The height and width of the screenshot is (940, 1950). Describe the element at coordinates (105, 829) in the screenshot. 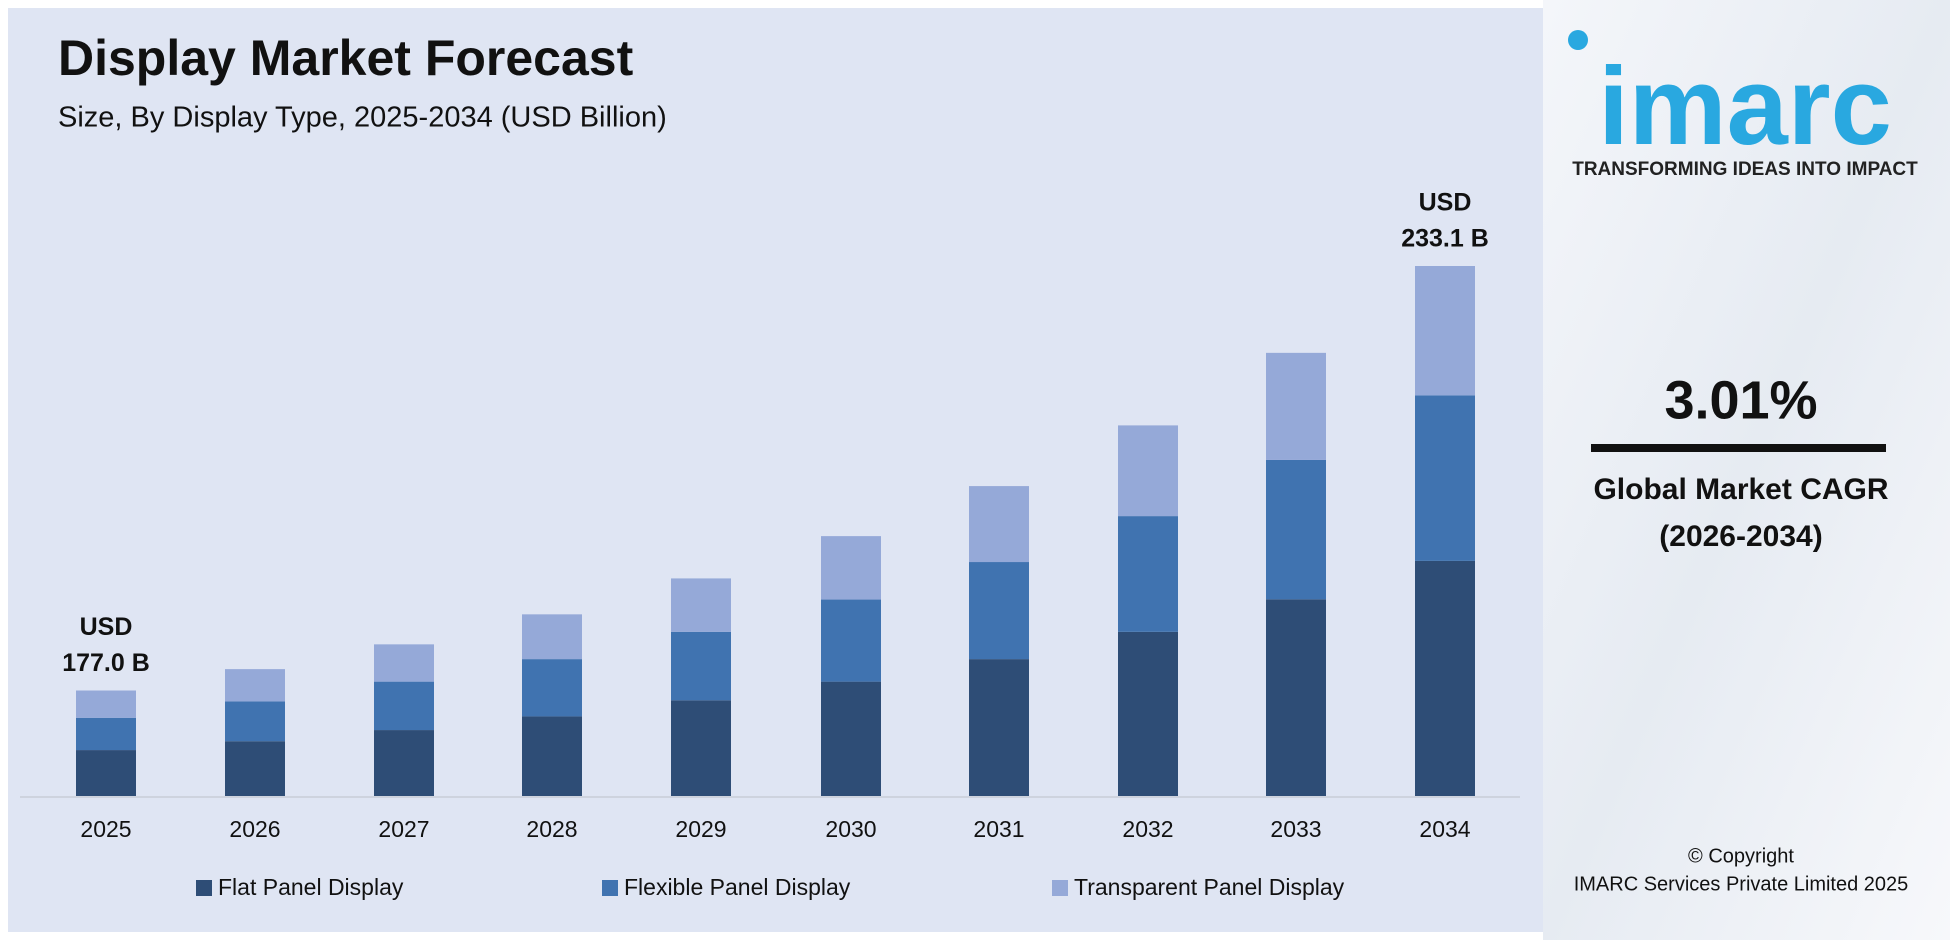

I see `x-tick-label: 2025` at that location.